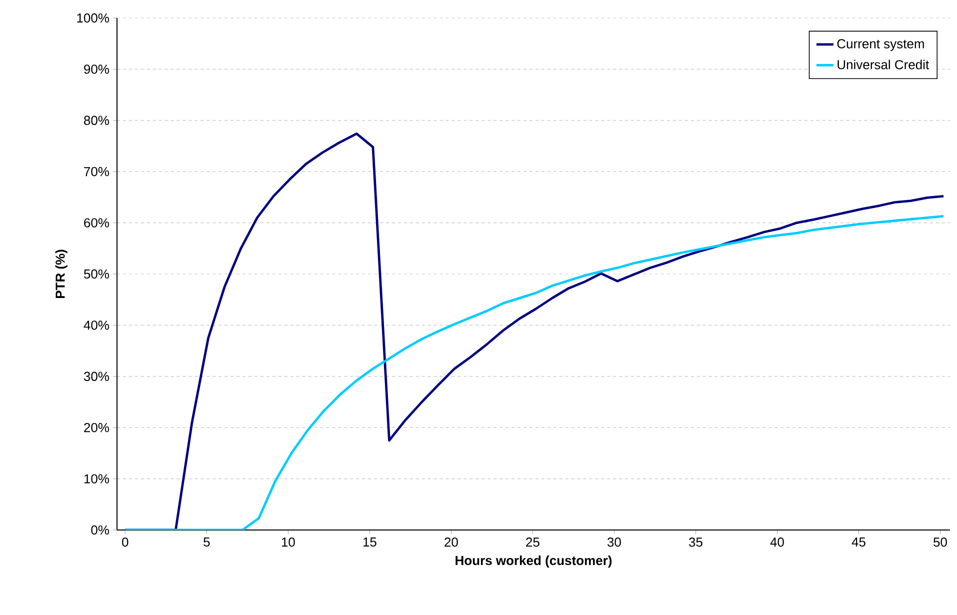  What do you see at coordinates (97, 325) in the screenshot?
I see `y-tick-label: 40%` at bounding box center [97, 325].